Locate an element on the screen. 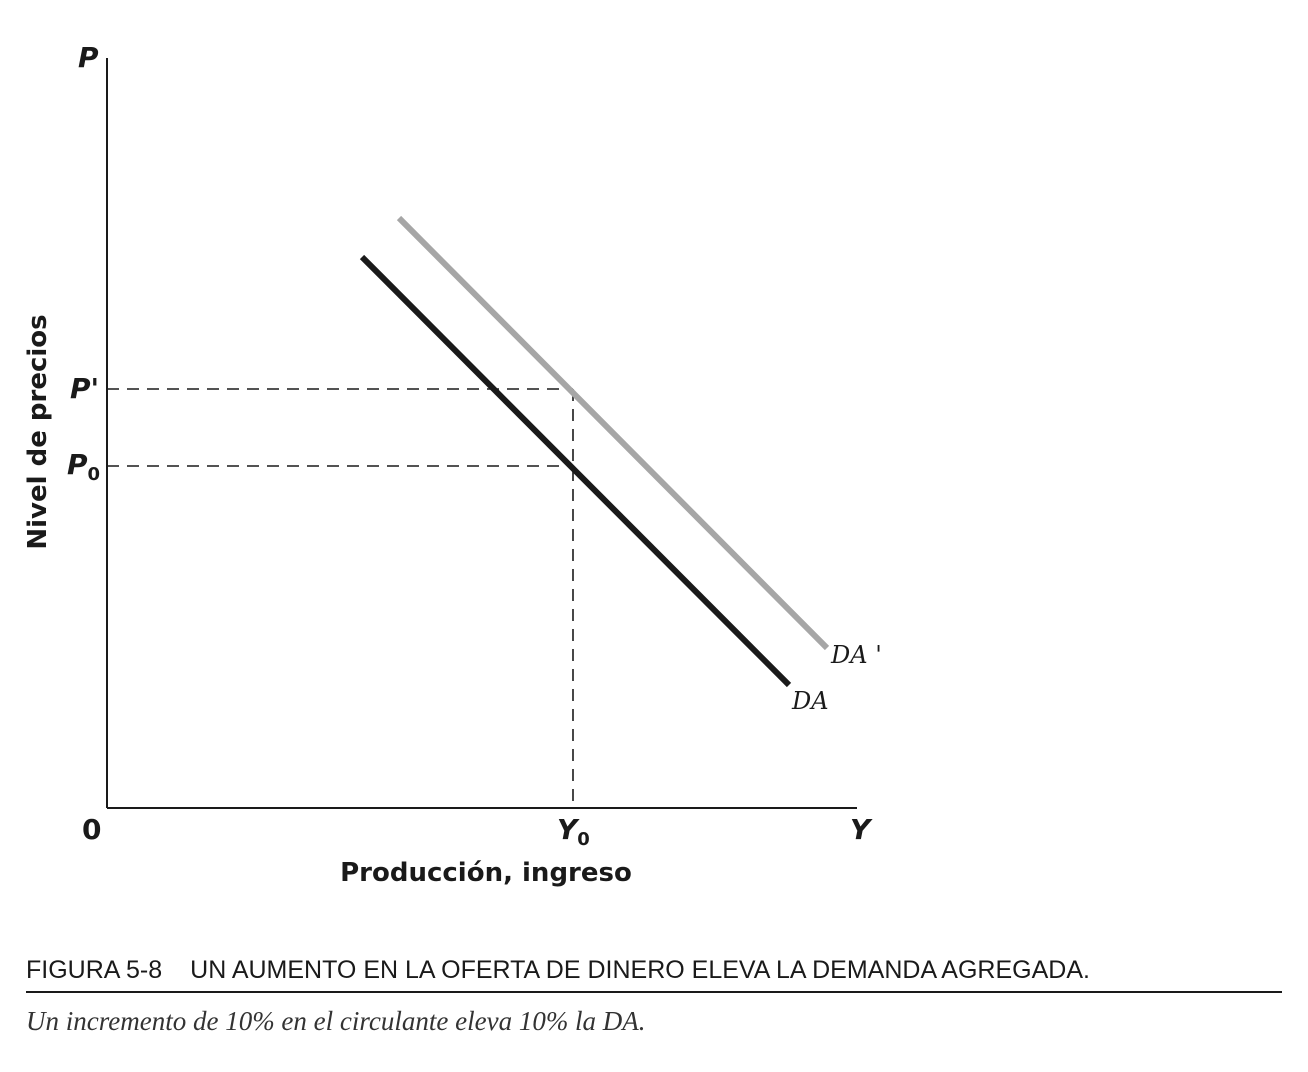  curve-da is located at coordinates (575, 471).